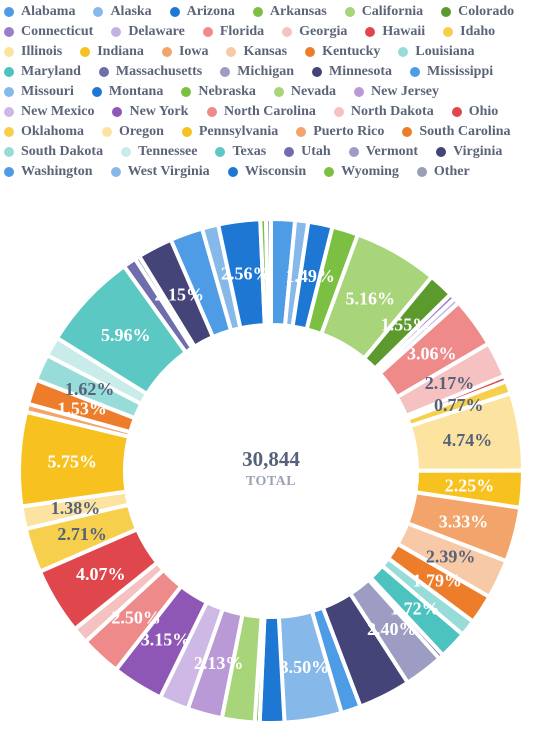  Describe the element at coordinates (450, 72) in the screenshot. I see `legend-item-mississippi: Mississippi` at that location.